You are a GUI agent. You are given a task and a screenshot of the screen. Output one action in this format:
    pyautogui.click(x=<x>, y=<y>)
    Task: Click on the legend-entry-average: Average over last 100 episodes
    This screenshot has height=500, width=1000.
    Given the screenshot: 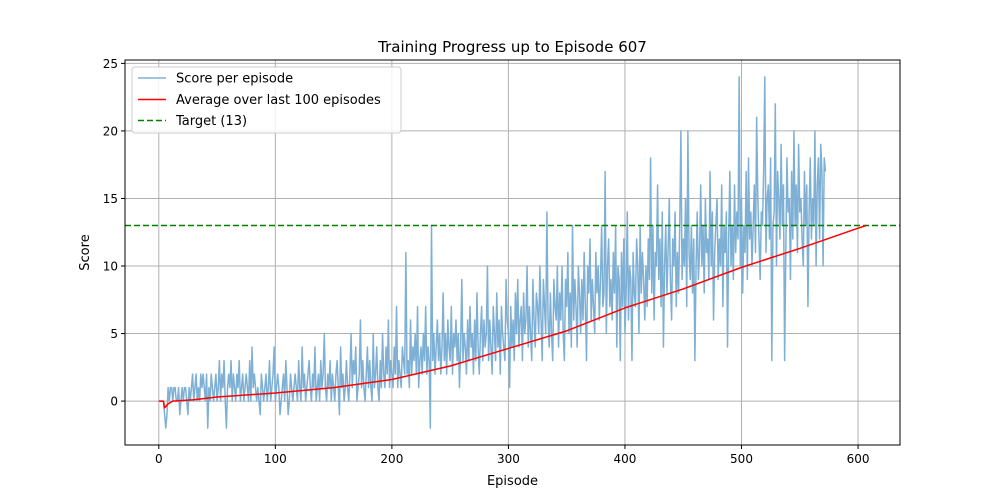 What is the action you would take?
    pyautogui.click(x=278, y=100)
    